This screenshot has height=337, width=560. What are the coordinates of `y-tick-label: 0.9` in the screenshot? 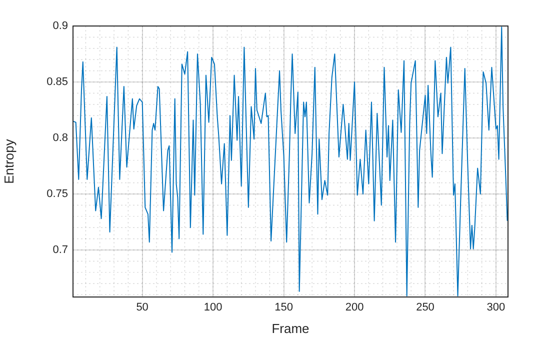 It's located at (60, 26).